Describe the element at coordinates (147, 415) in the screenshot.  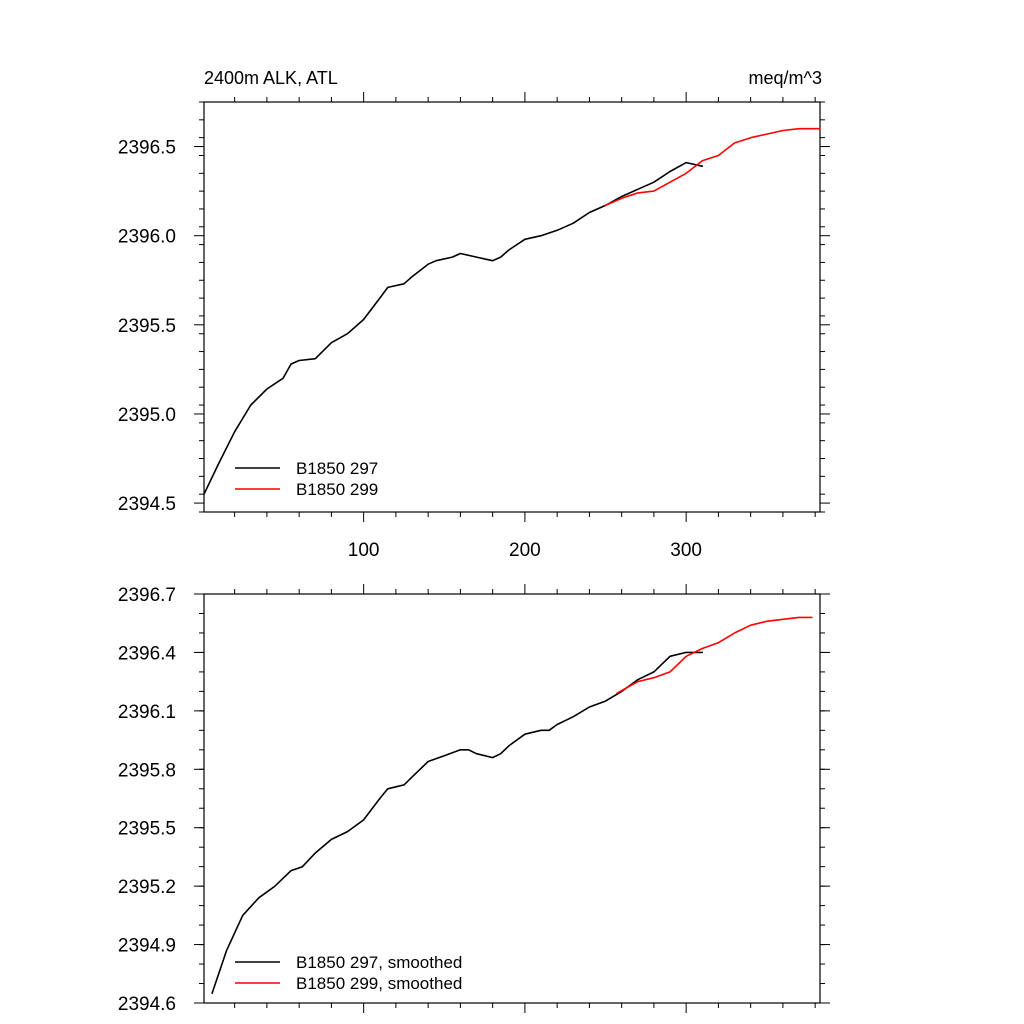
I see `y-tick-label: 2395.0` at that location.